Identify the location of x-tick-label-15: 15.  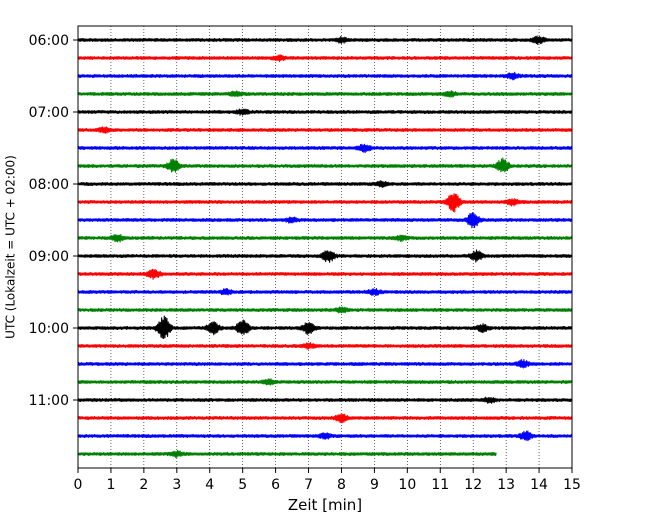
(572, 485).